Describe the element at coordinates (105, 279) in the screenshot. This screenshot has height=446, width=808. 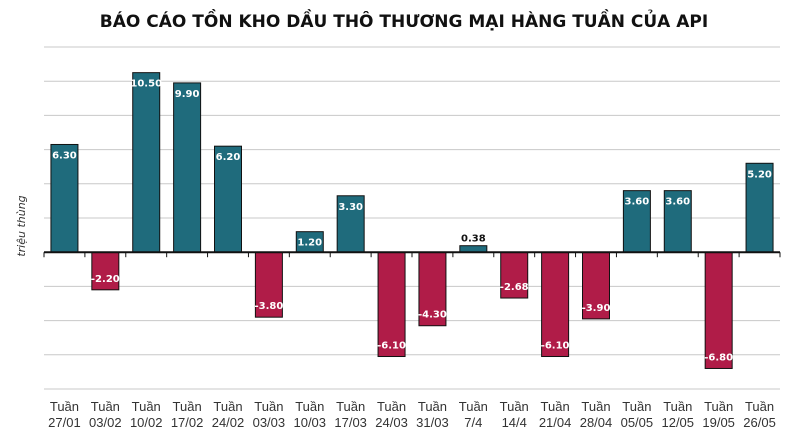
I see `value-label: -2.20` at that location.